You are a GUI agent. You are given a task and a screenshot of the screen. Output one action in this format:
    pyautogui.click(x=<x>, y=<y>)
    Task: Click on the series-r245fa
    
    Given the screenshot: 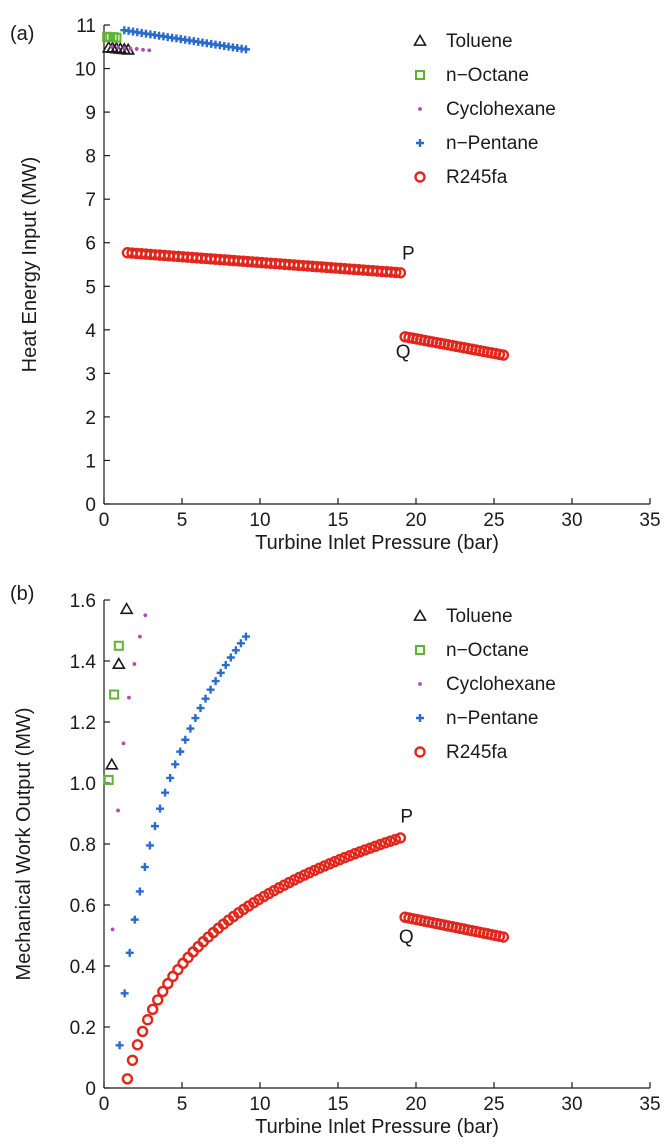 What is the action you would take?
    pyautogui.click(x=315, y=304)
    